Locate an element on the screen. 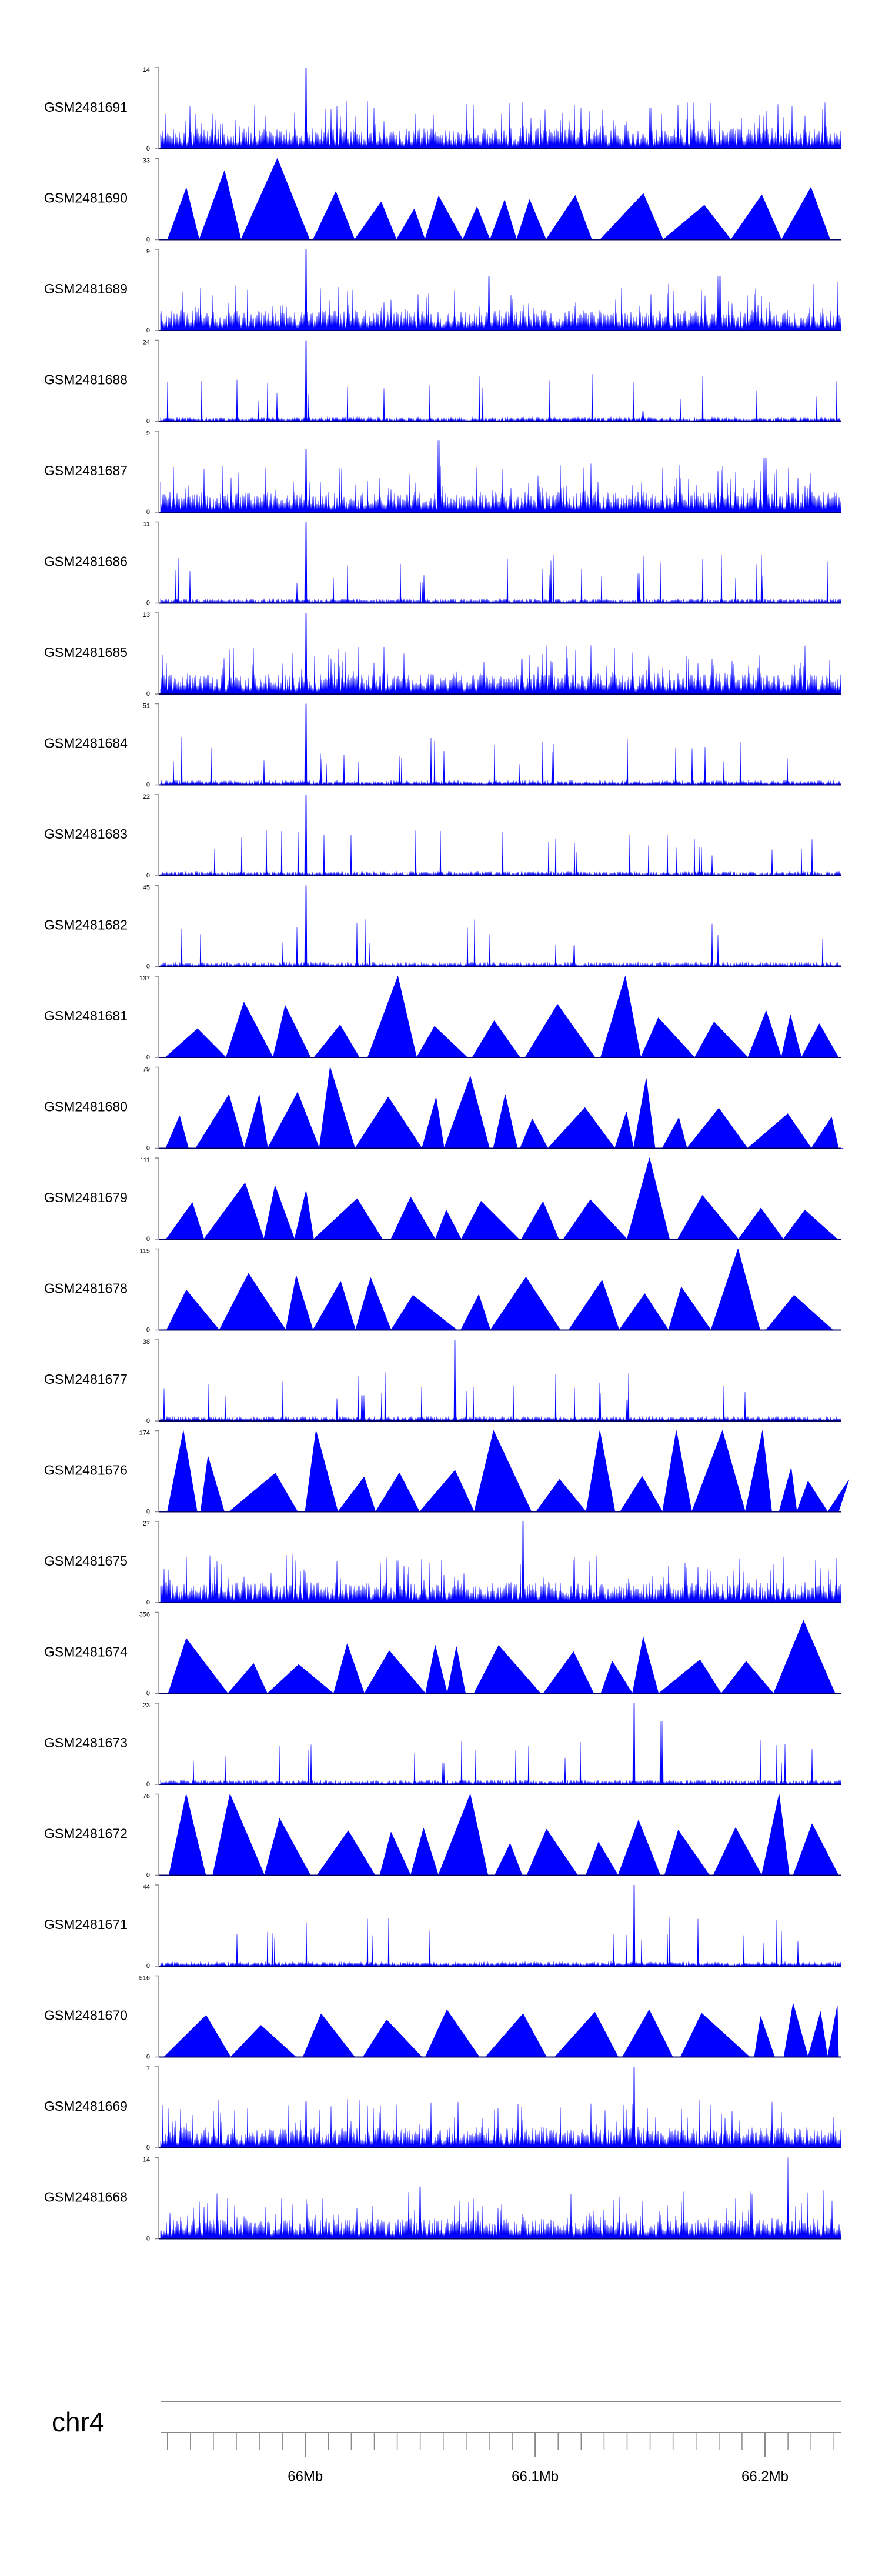 This screenshot has height=2576, width=882. track: GSM2481689 9 0 is located at coordinates (442, 291).